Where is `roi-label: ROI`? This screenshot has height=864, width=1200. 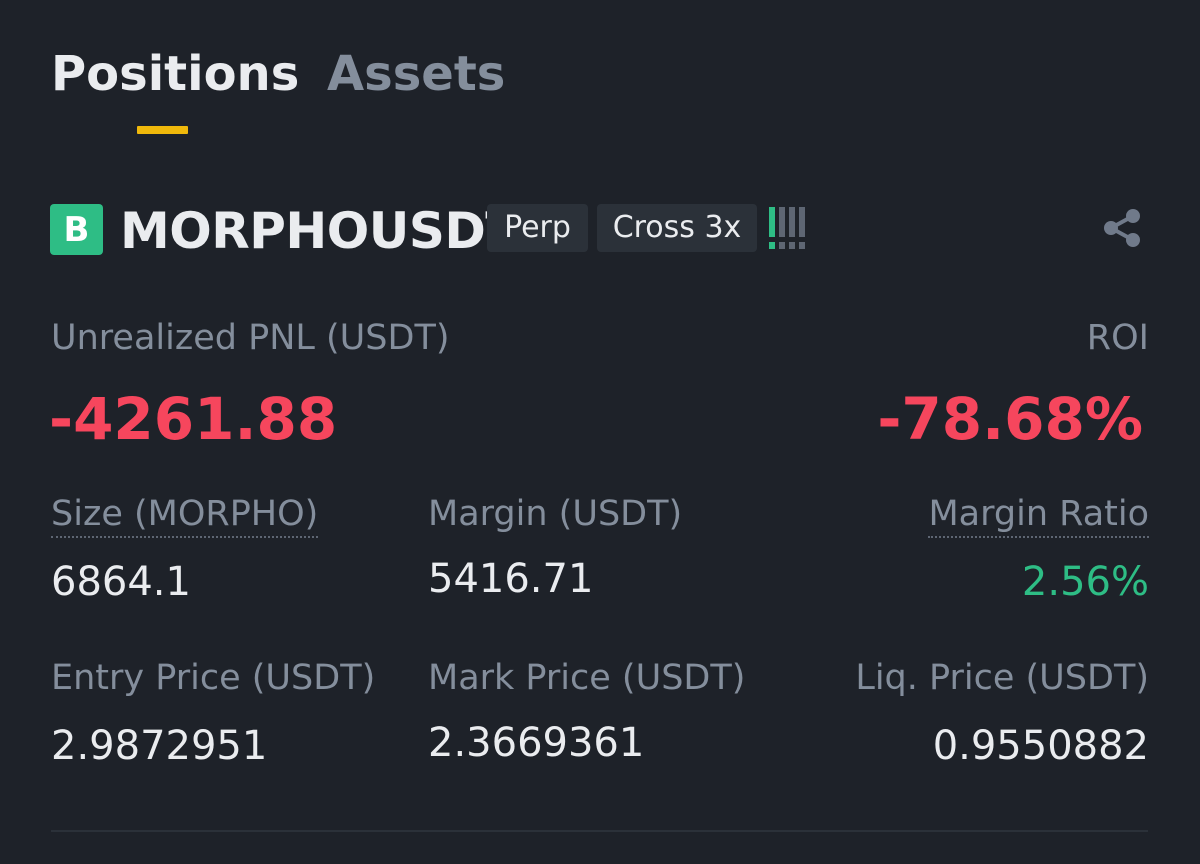
roi-label: ROI is located at coordinates (1117, 338).